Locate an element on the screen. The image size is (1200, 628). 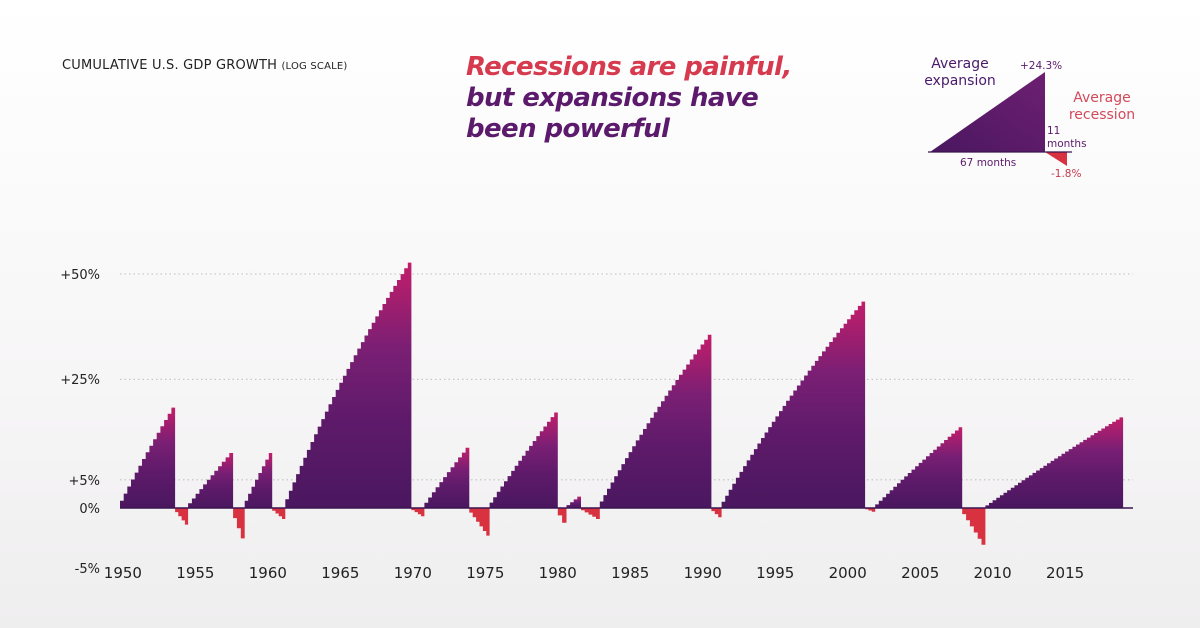
legend-recession-label: Average recession is located at coordinates (1102, 106).